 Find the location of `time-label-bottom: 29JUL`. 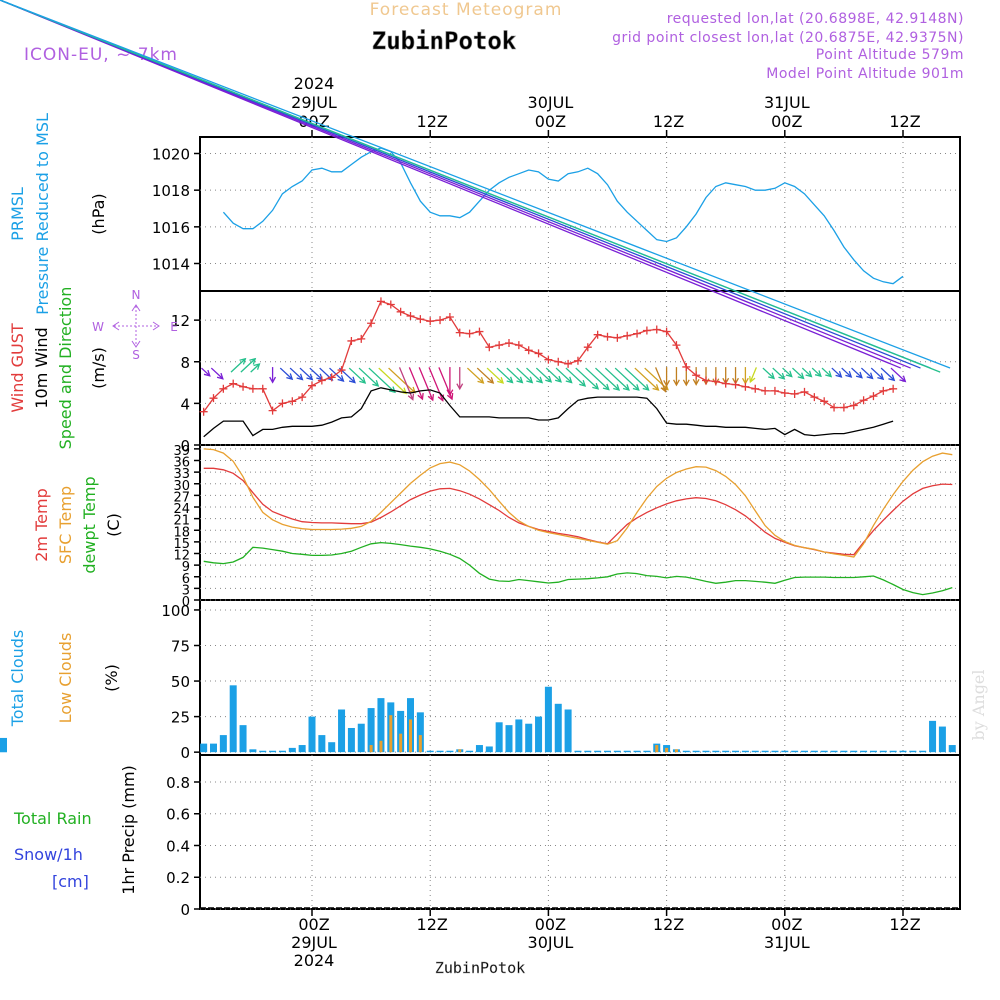

time-label-bottom: 29JUL is located at coordinates (314, 942).